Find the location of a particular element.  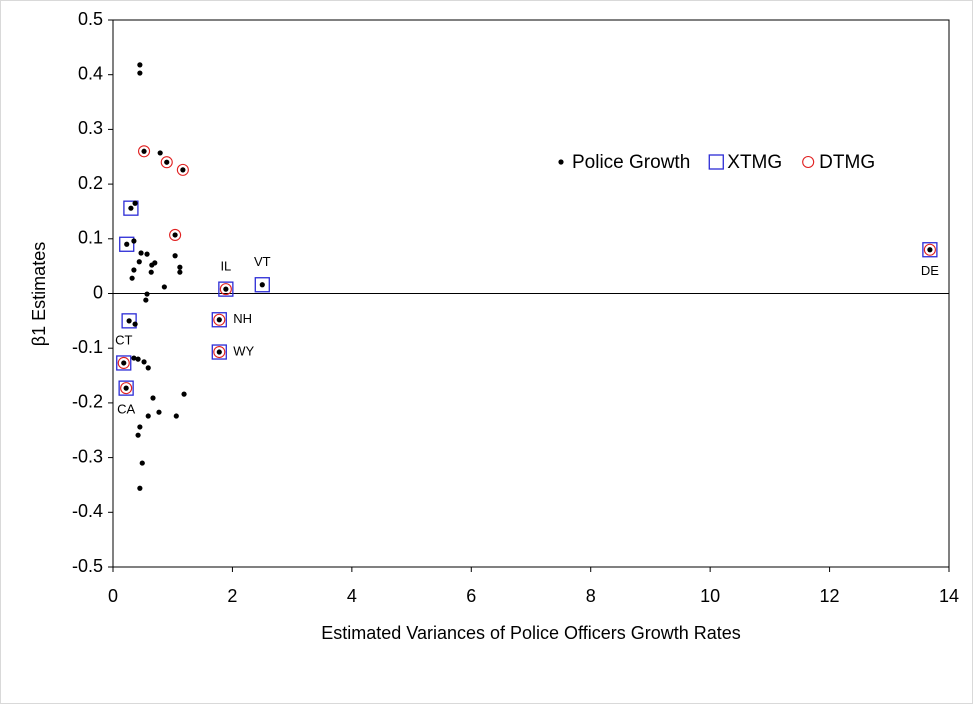

annotation: VT is located at coordinates (262, 261).